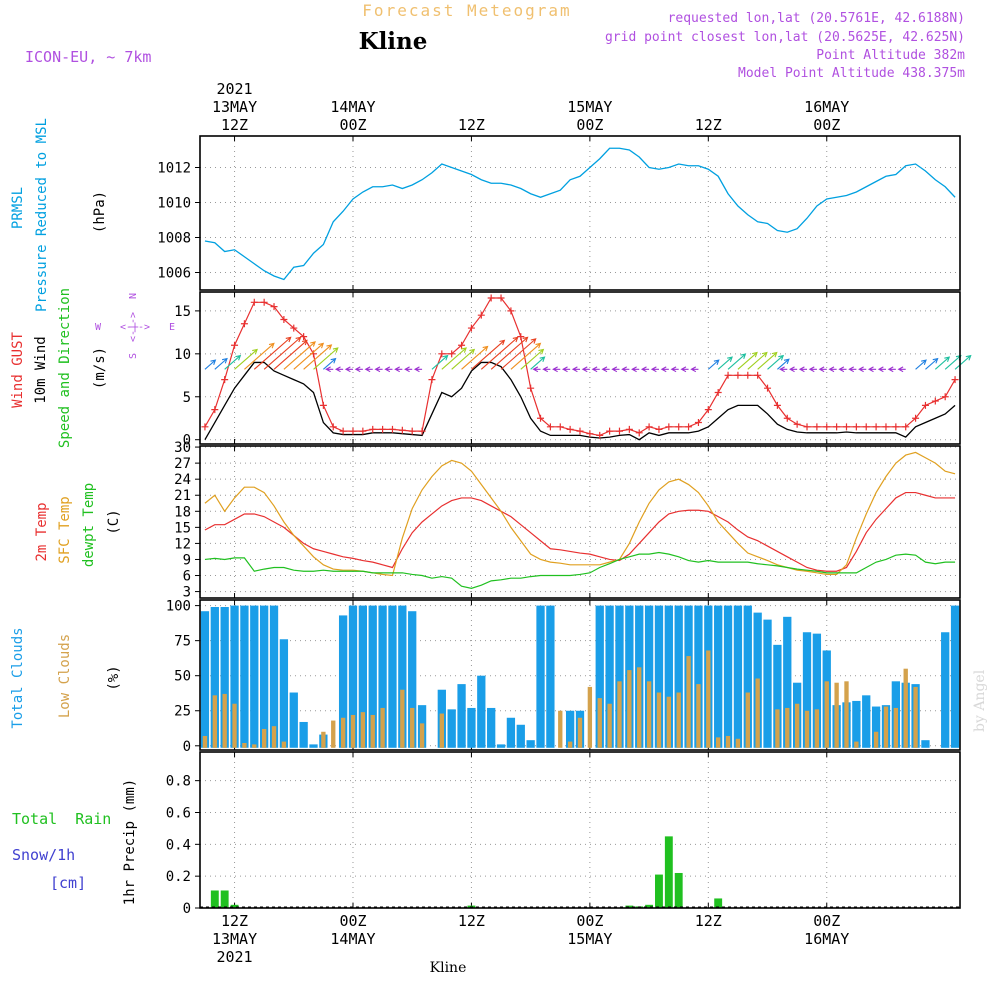  I want to click on ytick-label: 12, so click(182, 544).